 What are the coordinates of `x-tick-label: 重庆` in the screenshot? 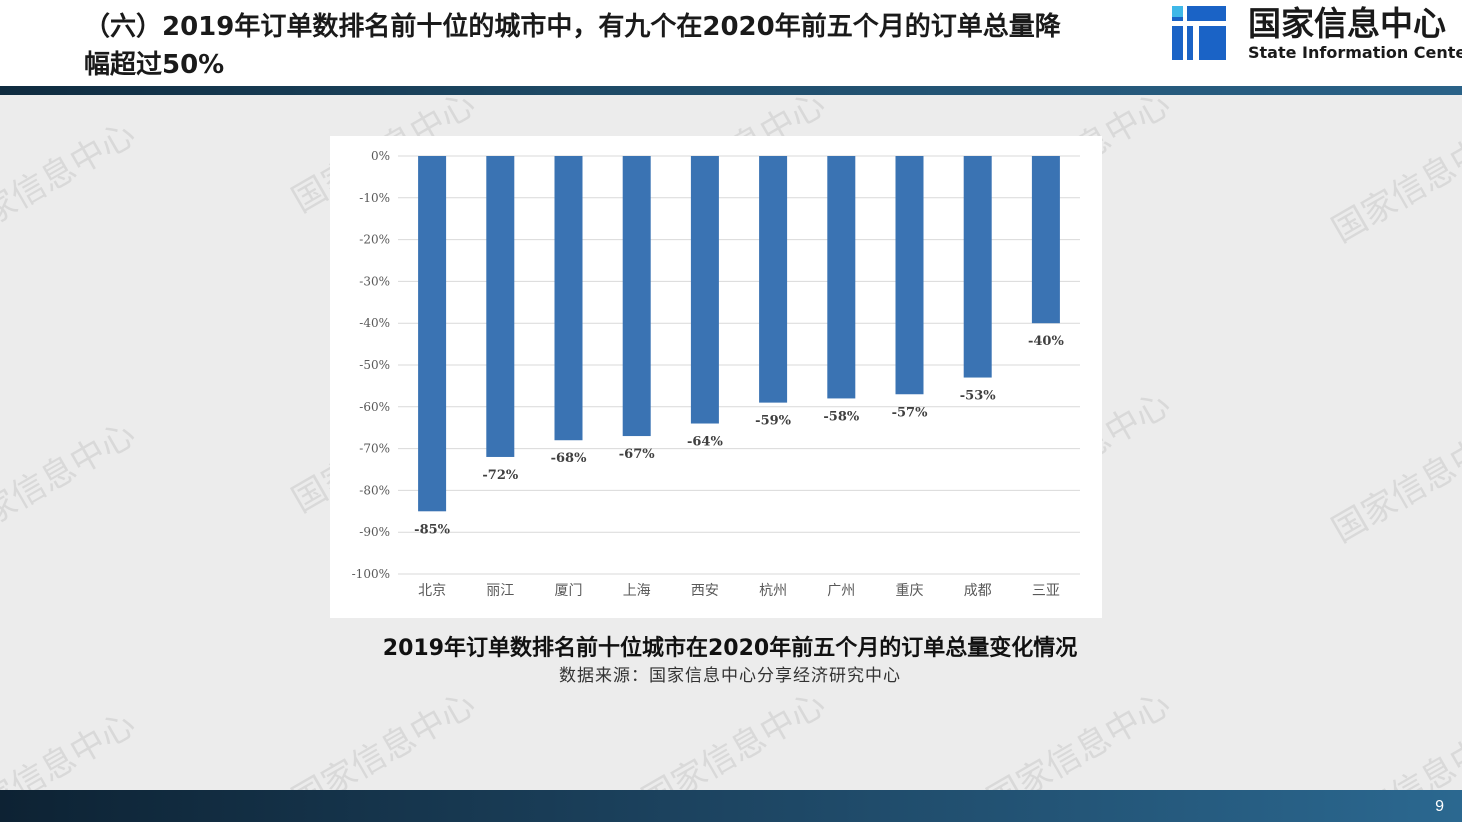 It's located at (910, 591).